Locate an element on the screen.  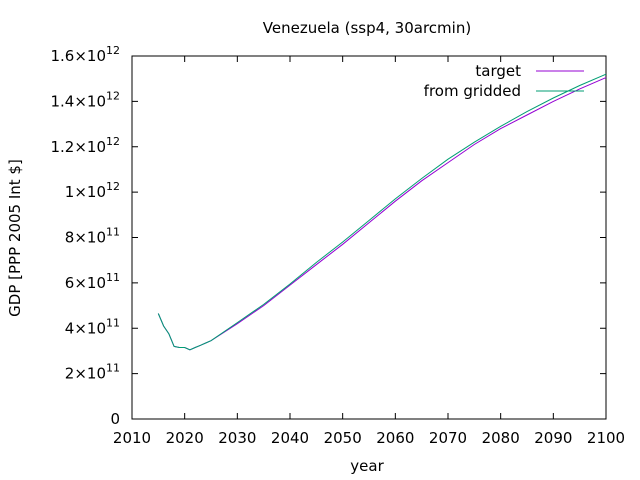
y-tick-label: 1.4×10¹² is located at coordinates (85, 99).